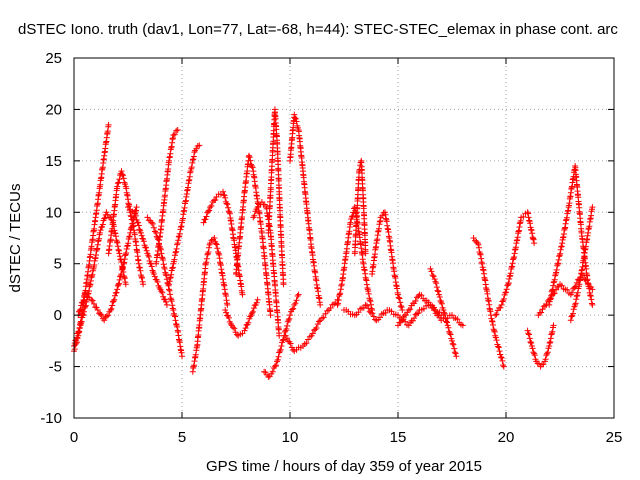 The width and height of the screenshot is (640, 480). Describe the element at coordinates (290, 437) in the screenshot. I see `x-tick-label: 10` at that location.